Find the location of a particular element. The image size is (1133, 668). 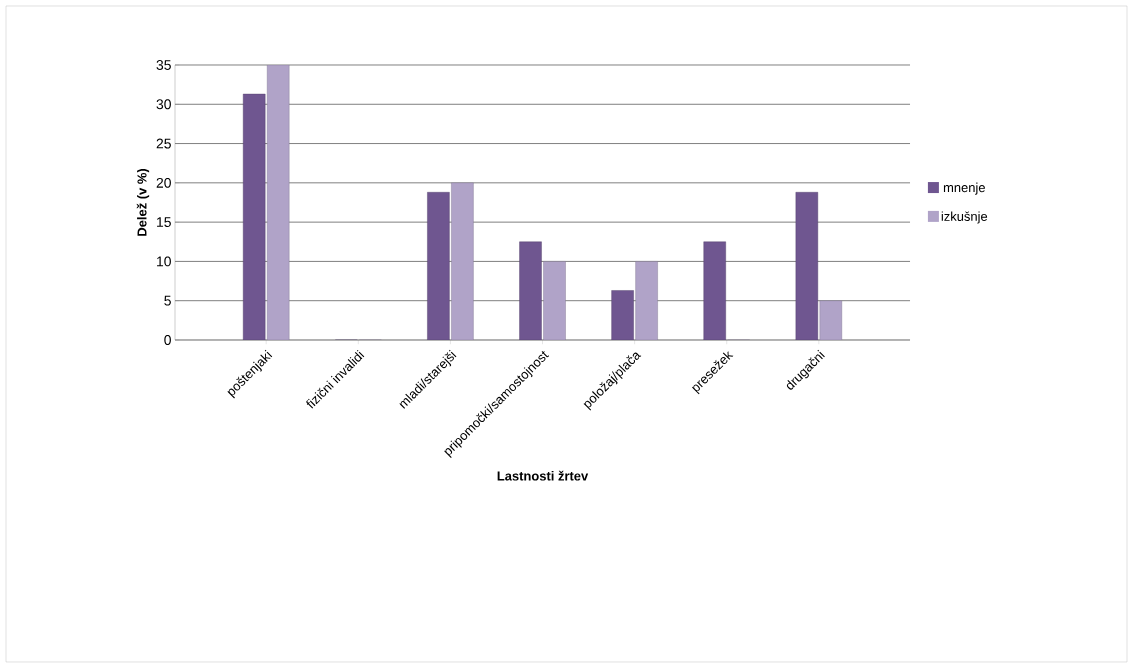

y-tick-label: 15 is located at coordinates (164, 222).